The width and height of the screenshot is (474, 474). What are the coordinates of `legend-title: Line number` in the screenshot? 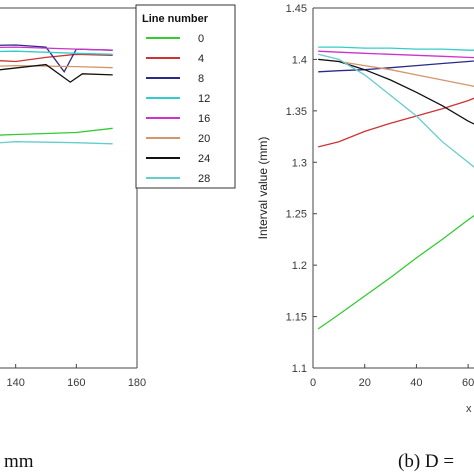 It's located at (175, 19).